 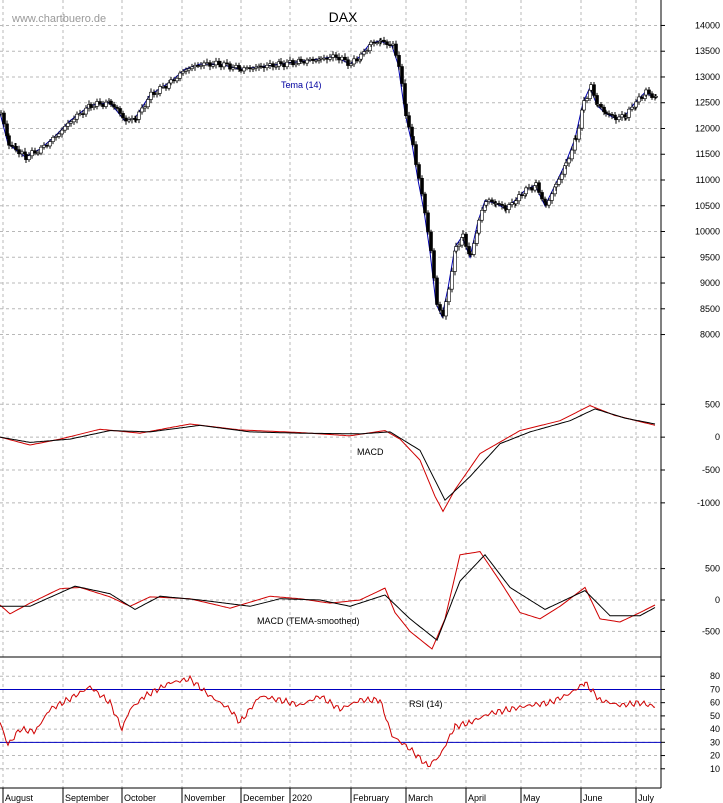 What do you see at coordinates (715, 756) in the screenshot?
I see `y-tick-label: 20` at bounding box center [715, 756].